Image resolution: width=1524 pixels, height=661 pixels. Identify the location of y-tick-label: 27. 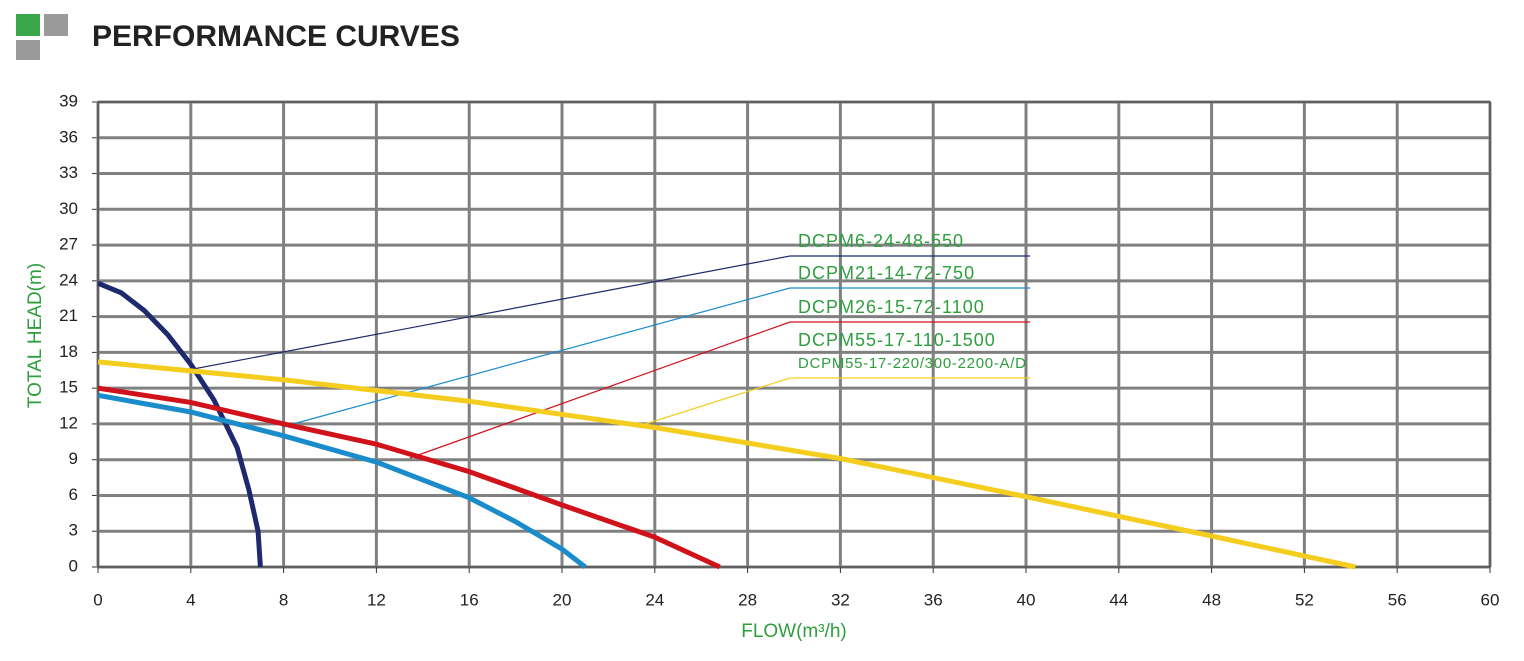
(68, 244).